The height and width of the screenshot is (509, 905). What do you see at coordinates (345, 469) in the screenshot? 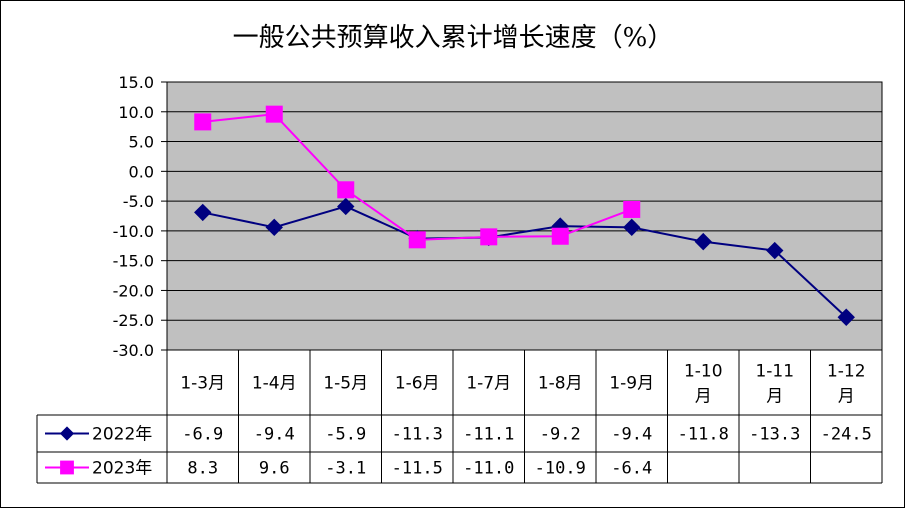
I see `data-table-cell: -3.1` at bounding box center [345, 469].